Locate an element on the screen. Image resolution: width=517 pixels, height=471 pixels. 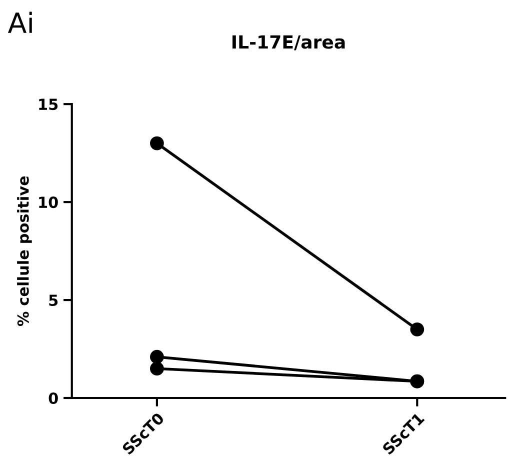
y-tick-label: 15 is located at coordinates (48, 104).